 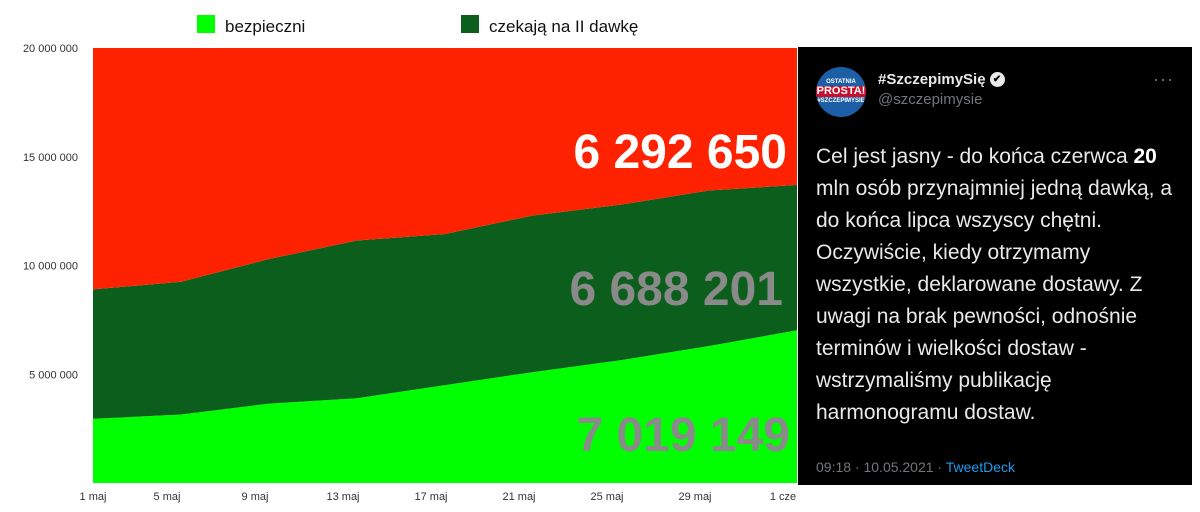 What do you see at coordinates (518, 497) in the screenshot?
I see `x-tick-label: 21 maj` at bounding box center [518, 497].